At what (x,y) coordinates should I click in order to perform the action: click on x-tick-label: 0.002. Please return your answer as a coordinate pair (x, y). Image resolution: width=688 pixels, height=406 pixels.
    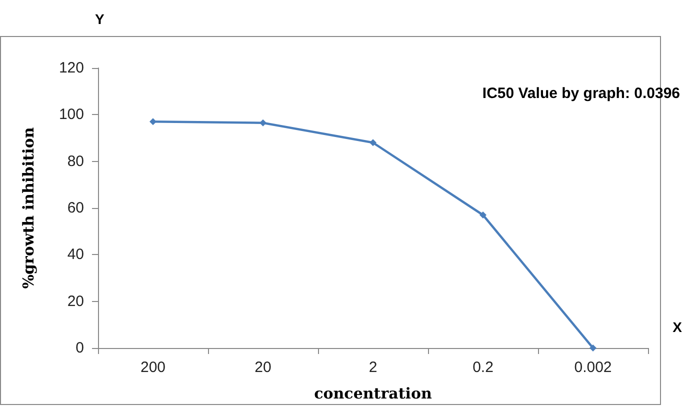
    Looking at the image, I should click on (593, 367).